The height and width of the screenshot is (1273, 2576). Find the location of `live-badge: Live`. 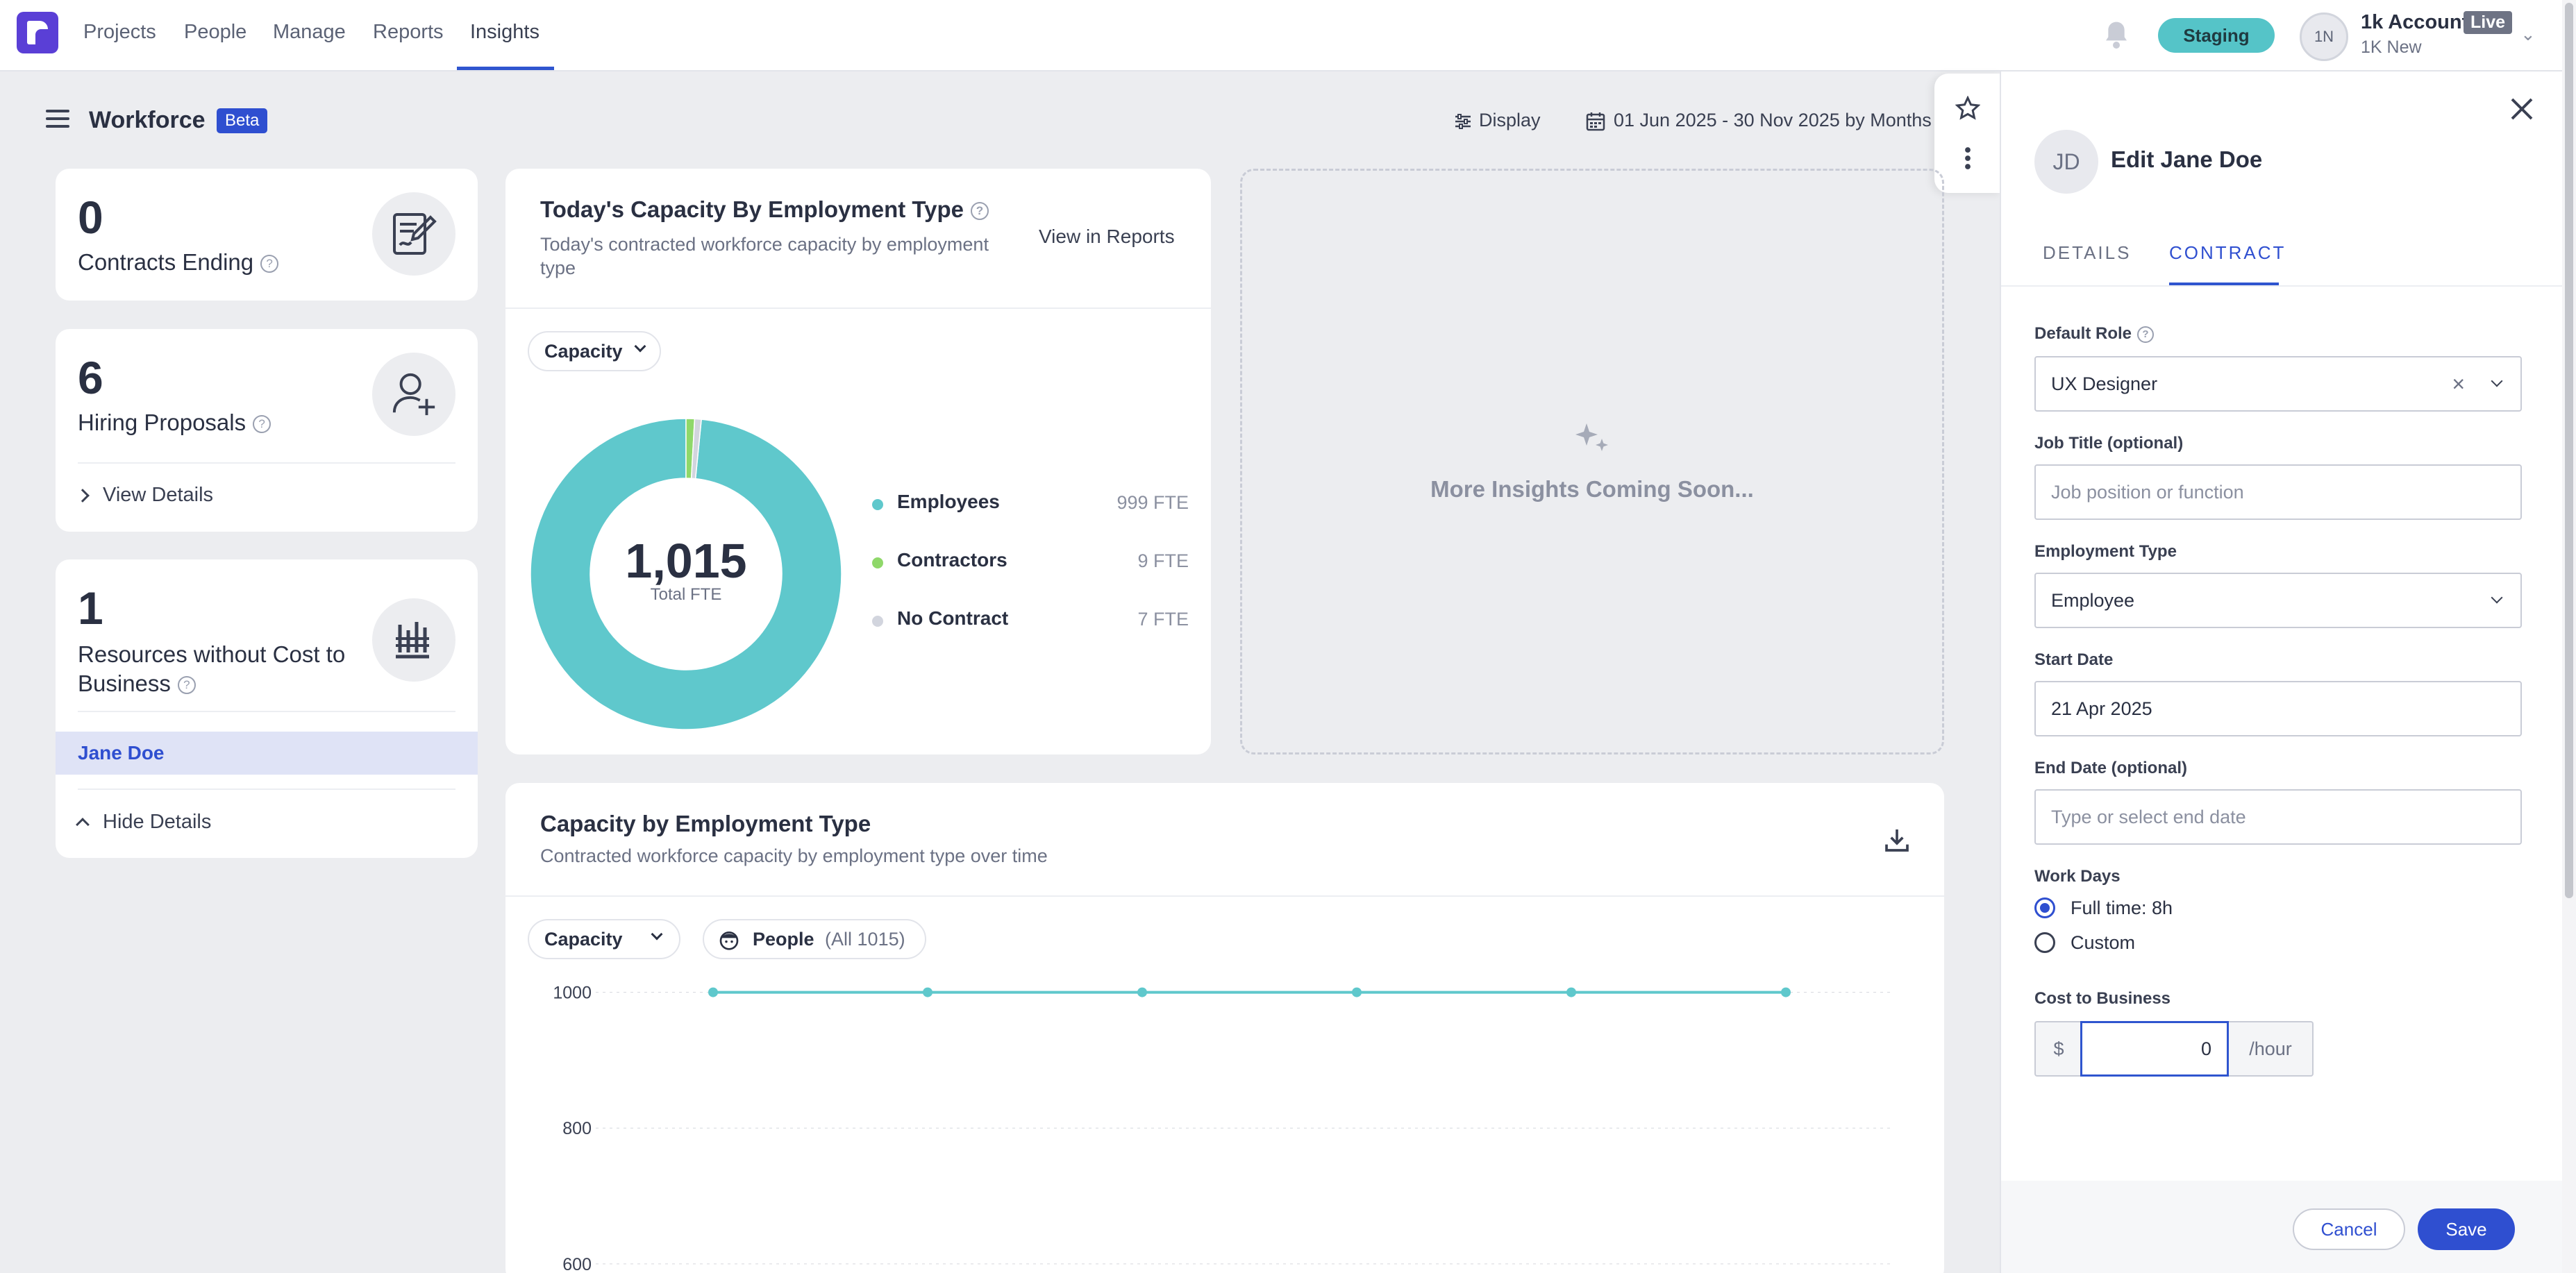

live-badge: Live is located at coordinates (2488, 23).